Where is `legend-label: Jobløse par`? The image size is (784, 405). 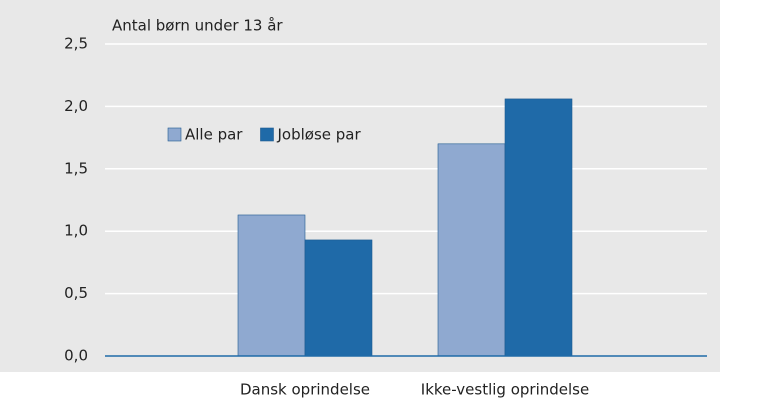
legend-label: Jobløse par is located at coordinates (318, 135).